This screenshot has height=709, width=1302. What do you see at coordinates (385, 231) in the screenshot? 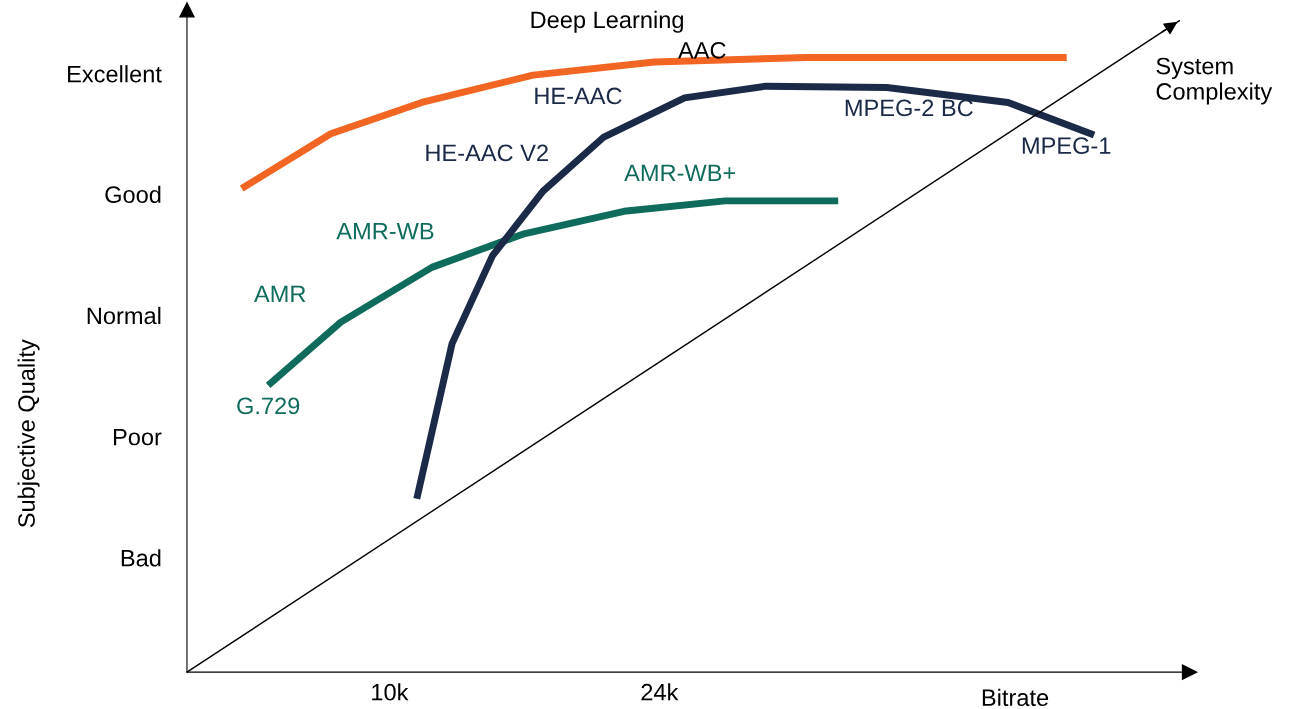
I see `annotation: AMR-WB` at bounding box center [385, 231].